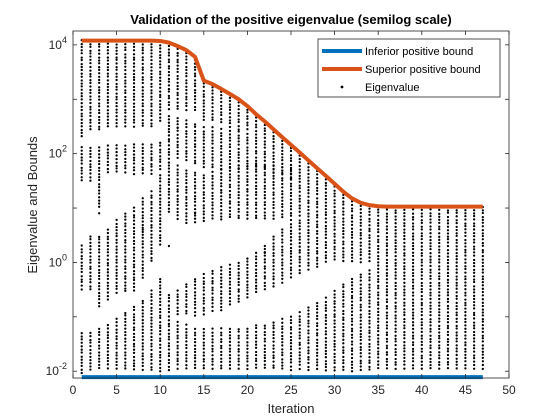 The image size is (560, 420). Describe the element at coordinates (342, 87) in the screenshot. I see `legend-swatch-eigenvalue` at that location.